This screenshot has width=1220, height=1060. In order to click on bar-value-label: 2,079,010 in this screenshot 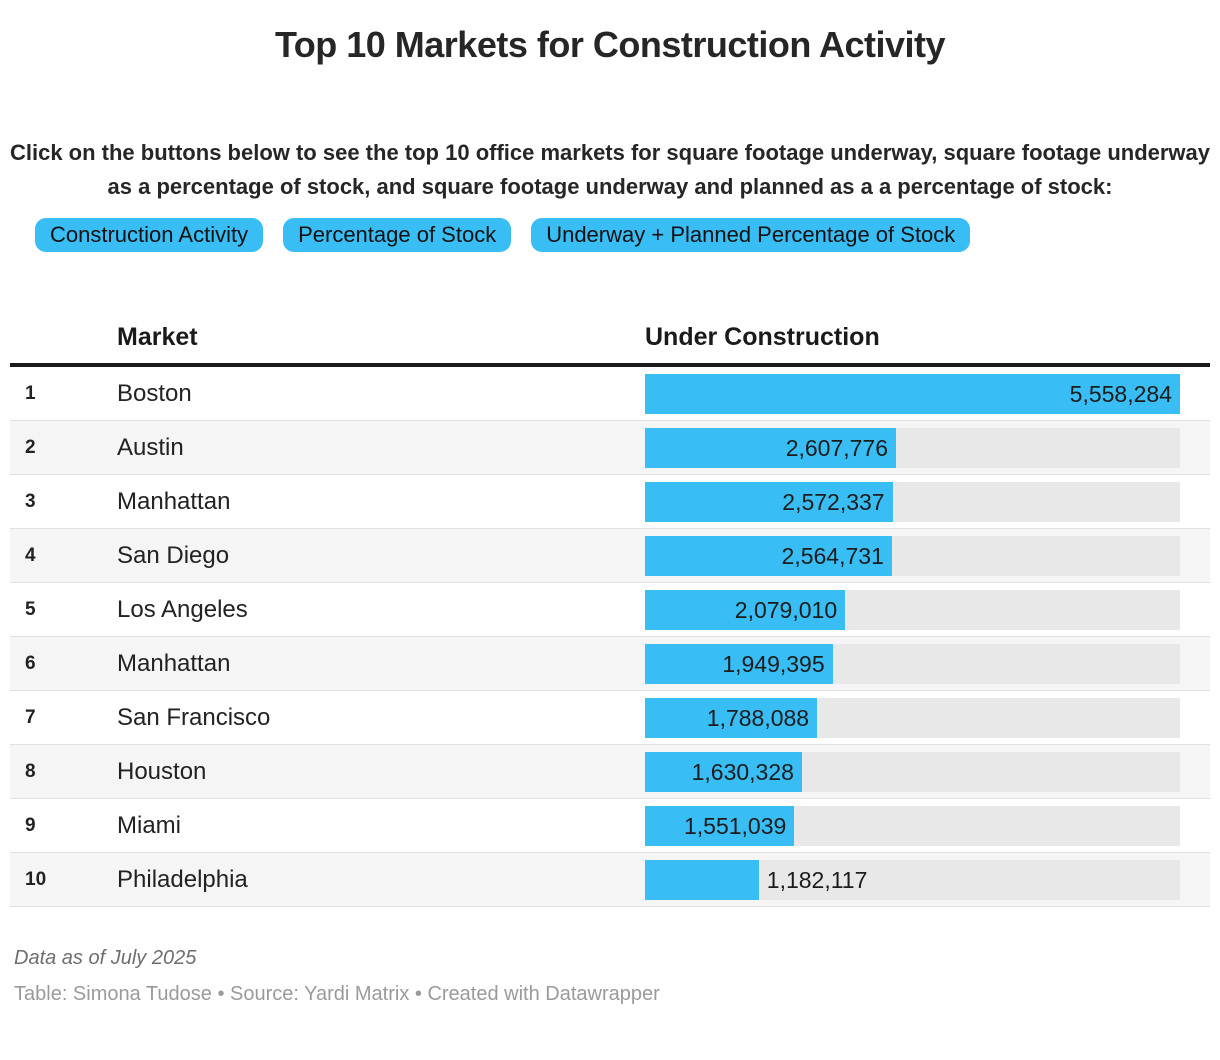, I will do `click(786, 609)`.